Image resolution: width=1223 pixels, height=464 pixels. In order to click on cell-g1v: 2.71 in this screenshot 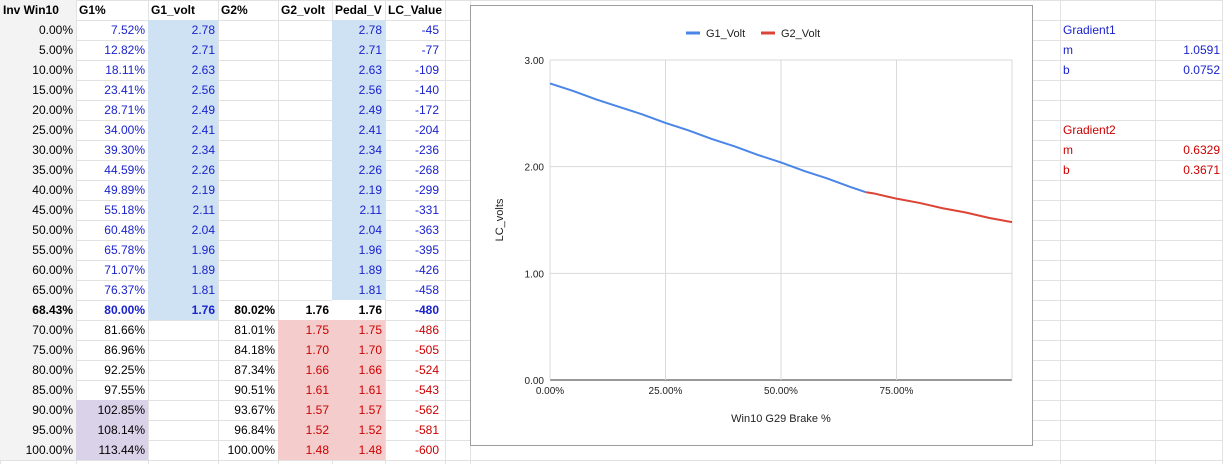, I will do `click(203, 50)`.